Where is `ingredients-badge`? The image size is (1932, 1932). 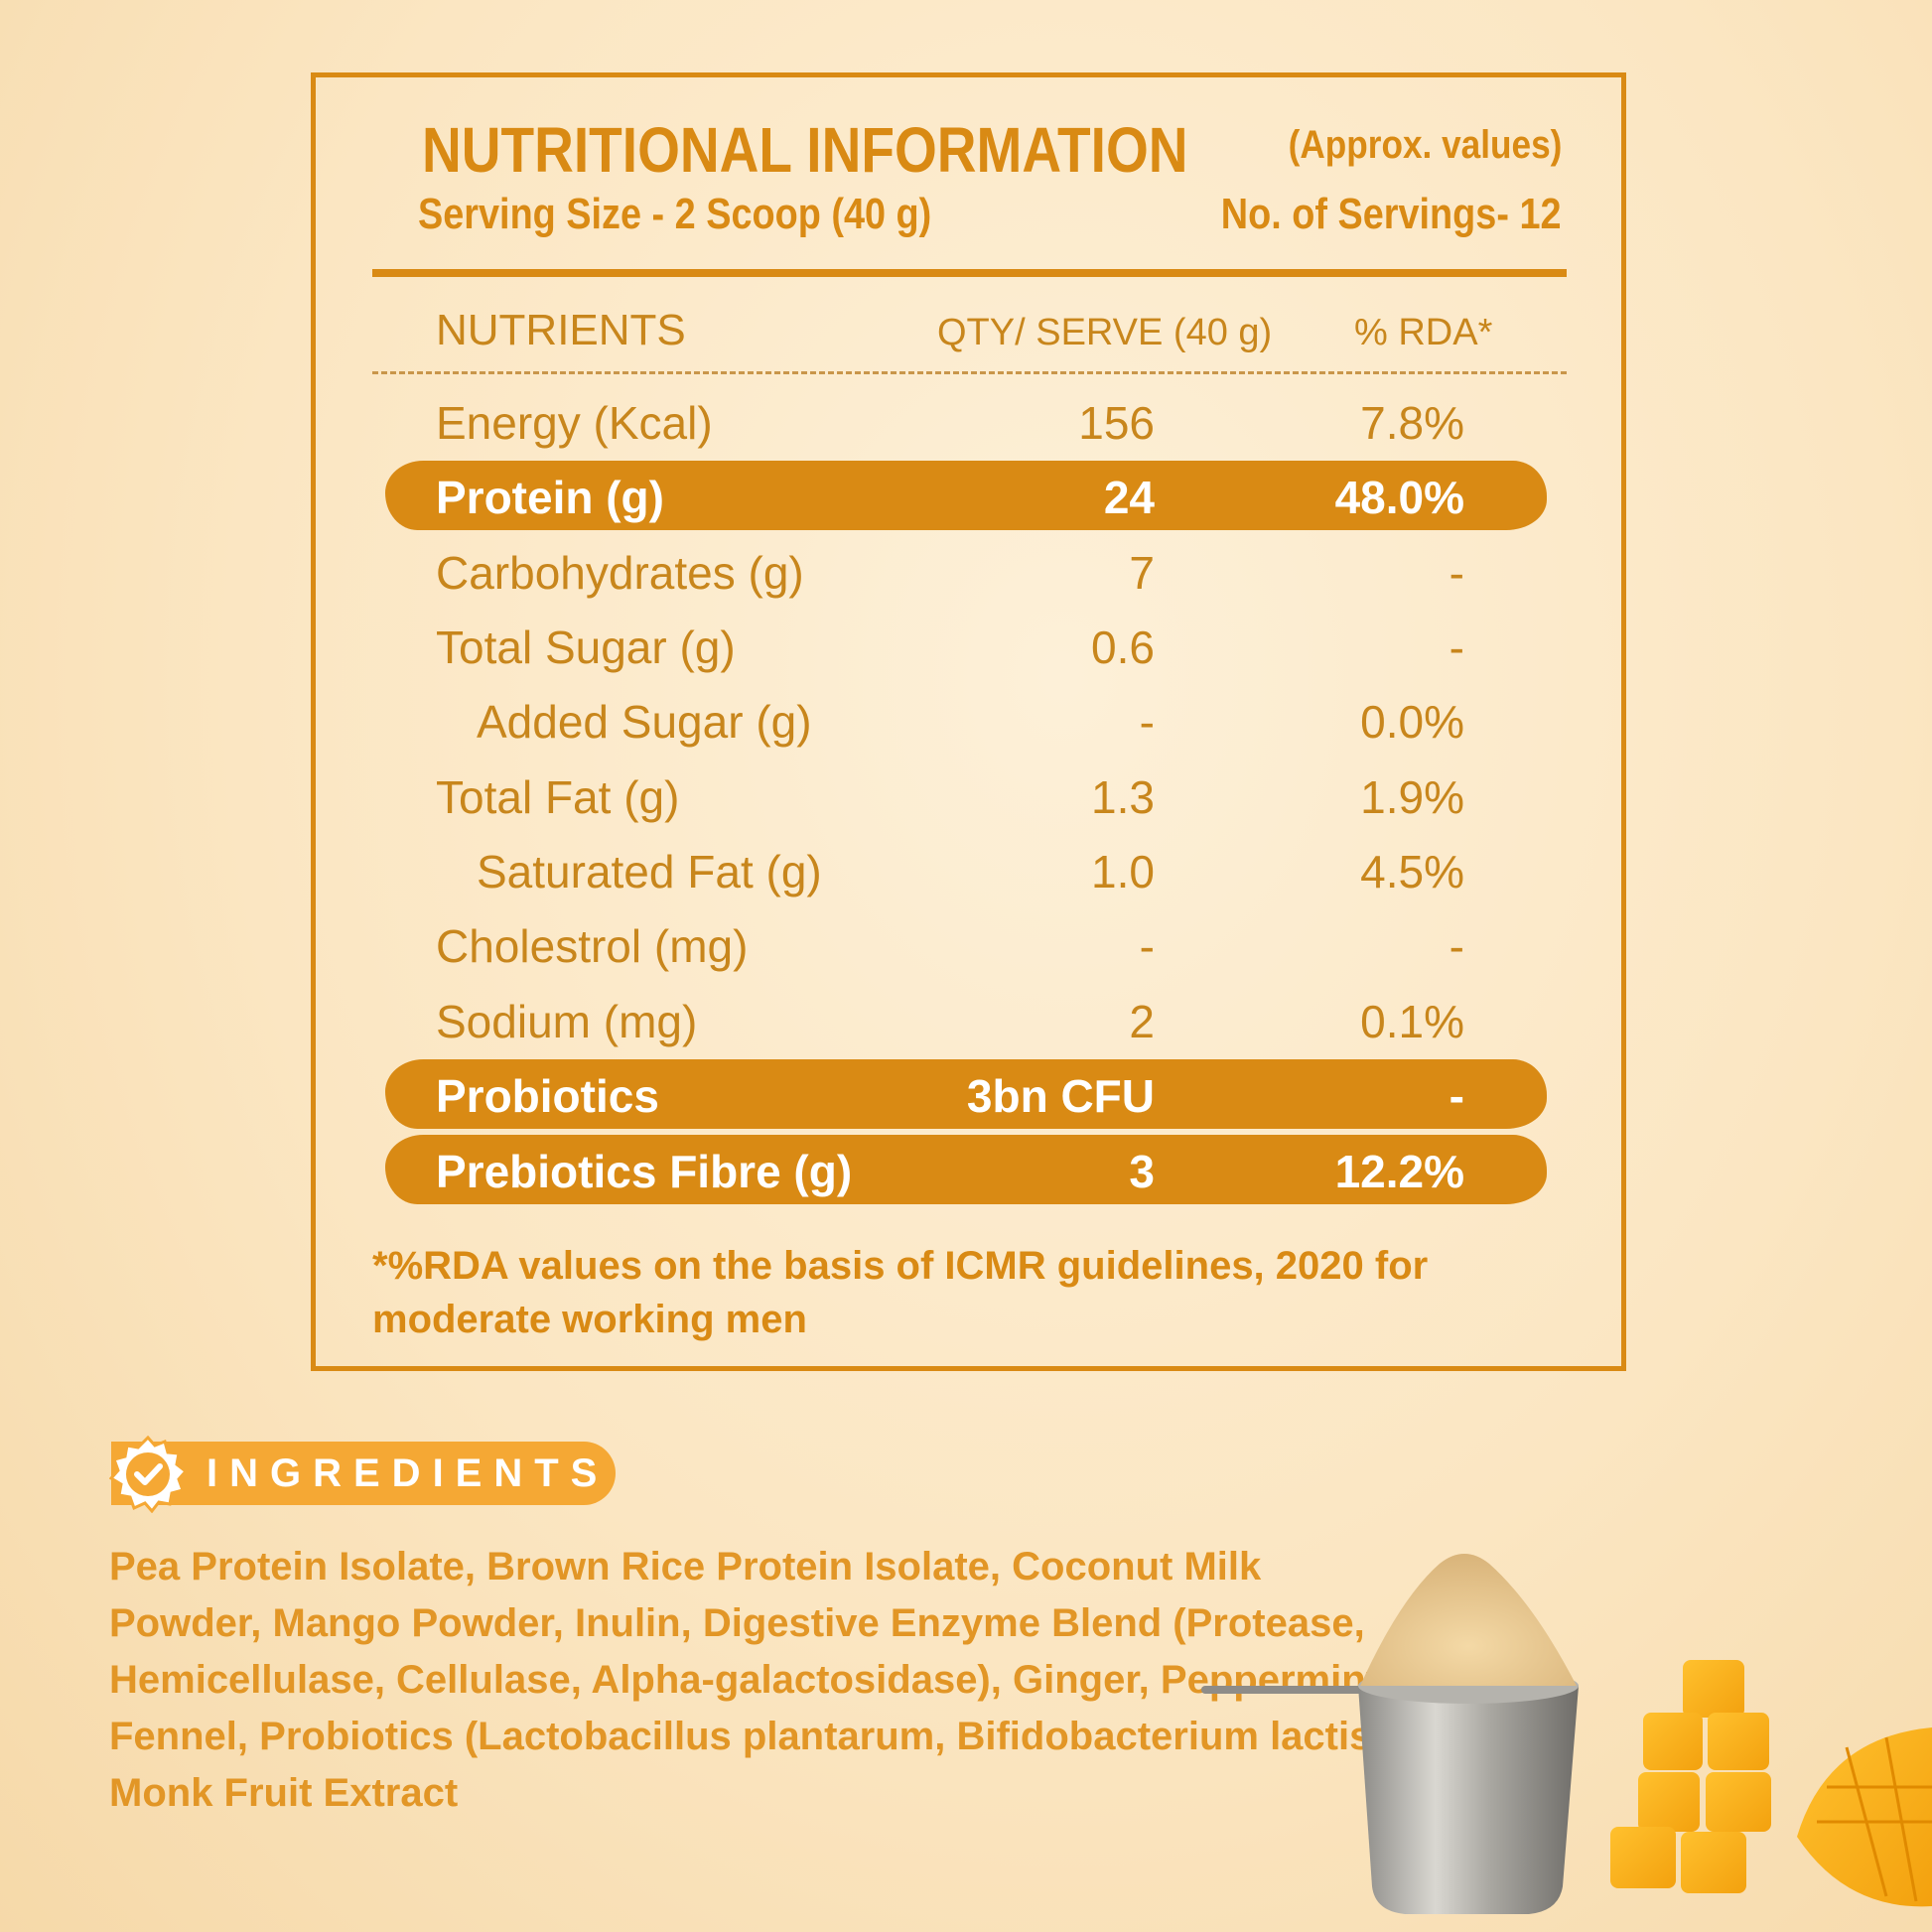 ingredients-badge is located at coordinates (363, 1473).